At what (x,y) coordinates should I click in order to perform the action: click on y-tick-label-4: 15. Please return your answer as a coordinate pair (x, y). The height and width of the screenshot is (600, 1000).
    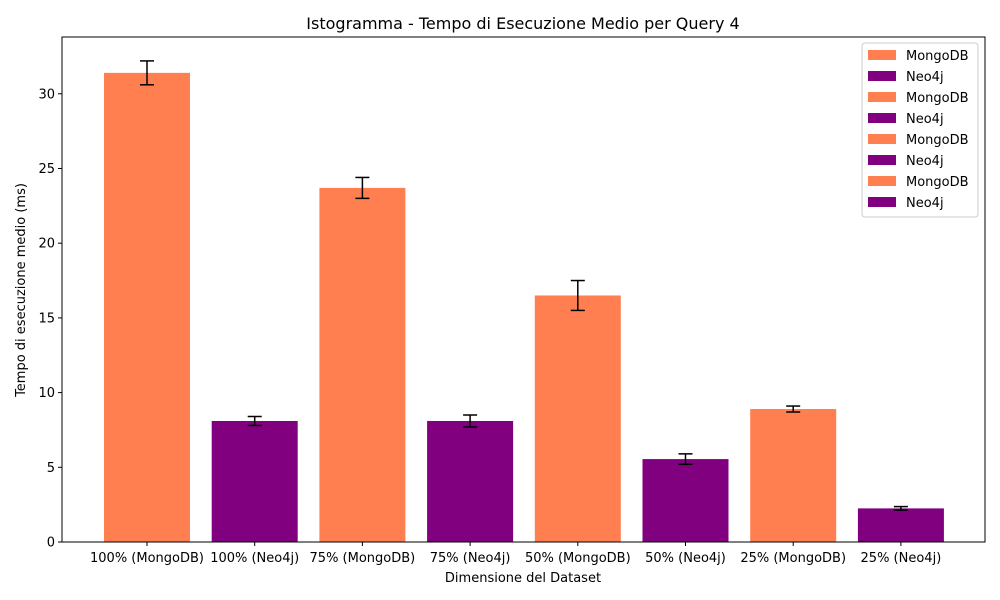
    Looking at the image, I should click on (46, 318).